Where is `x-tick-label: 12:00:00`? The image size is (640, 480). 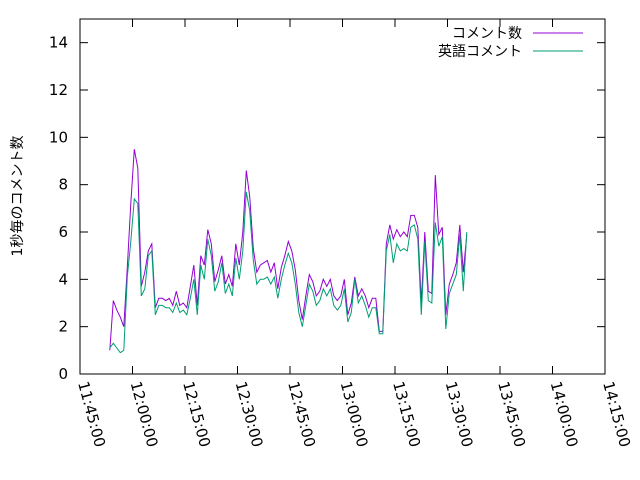 x-tick-label: 12:00:00 is located at coordinates (144, 414).